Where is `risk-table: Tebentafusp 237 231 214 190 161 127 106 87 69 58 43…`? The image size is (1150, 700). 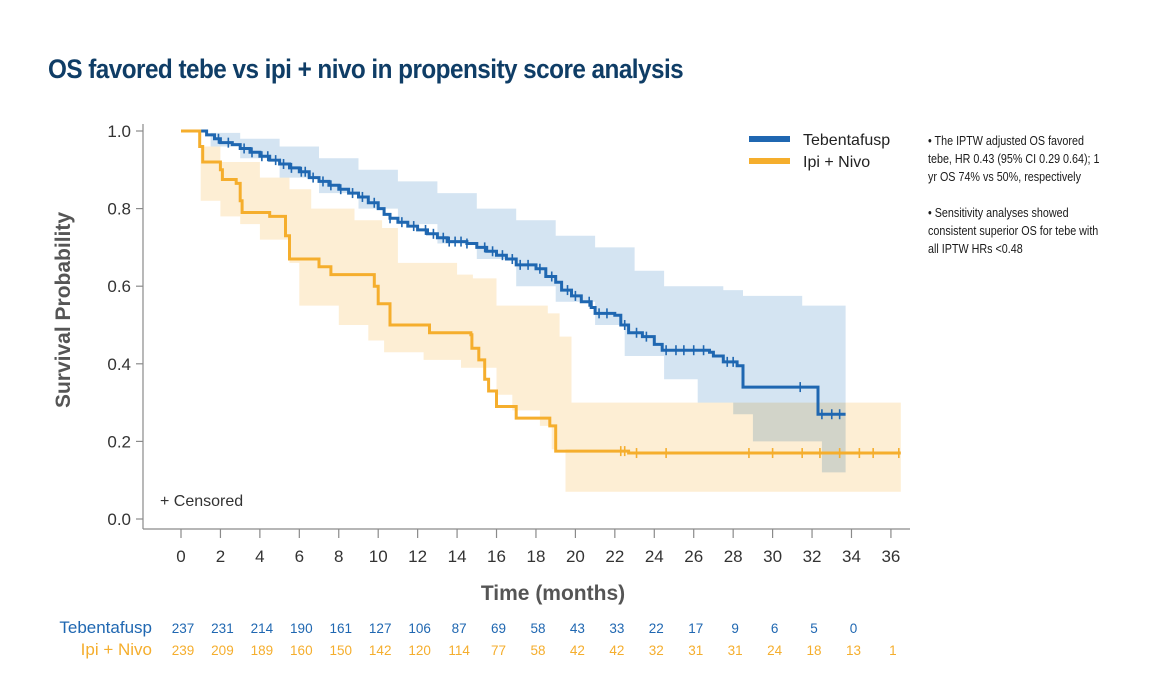 risk-table: Tebentafusp 237 231 214 190 161 127 106 87 69 58 43… is located at coordinates (477, 638).